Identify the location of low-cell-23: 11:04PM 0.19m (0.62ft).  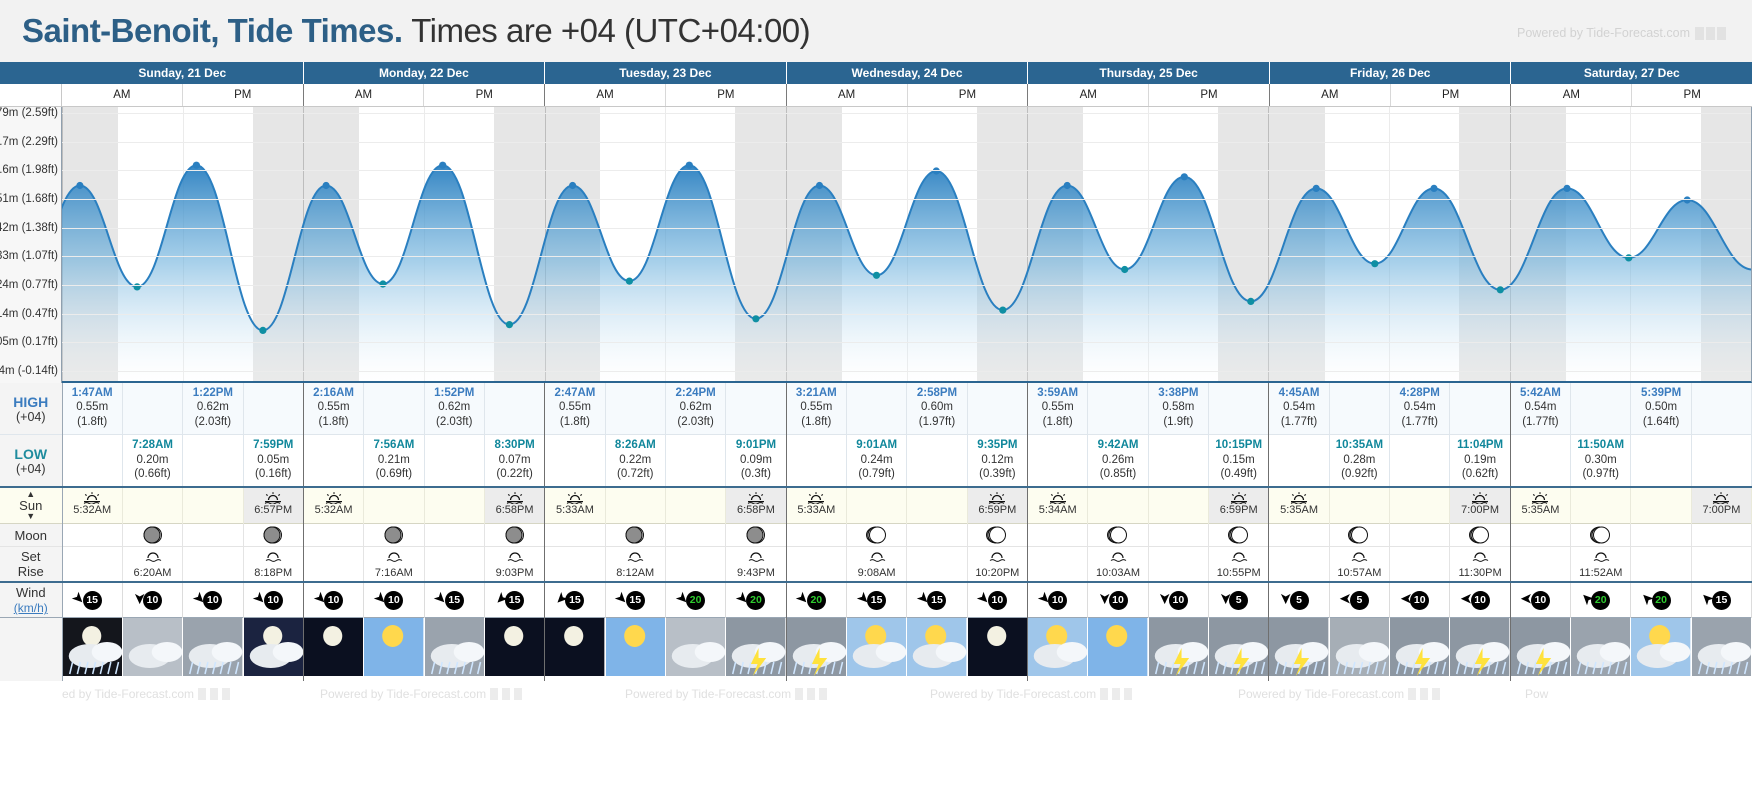
(1480, 461).